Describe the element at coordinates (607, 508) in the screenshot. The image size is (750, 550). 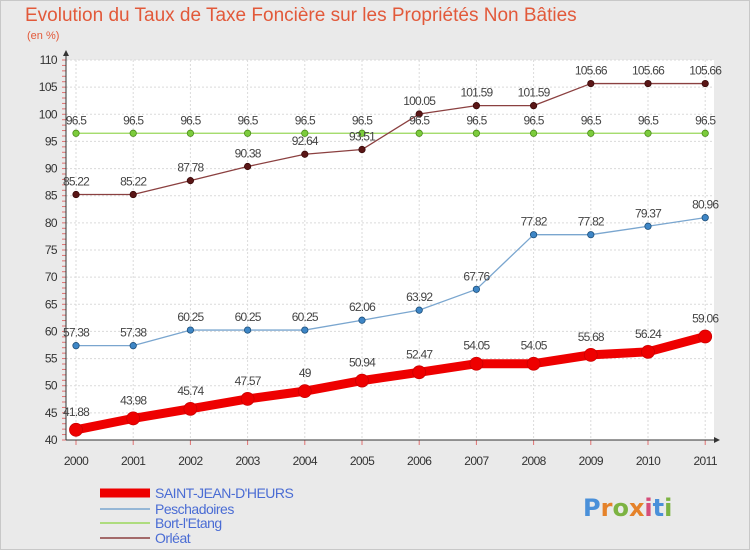
I see `logo-letter: r` at that location.